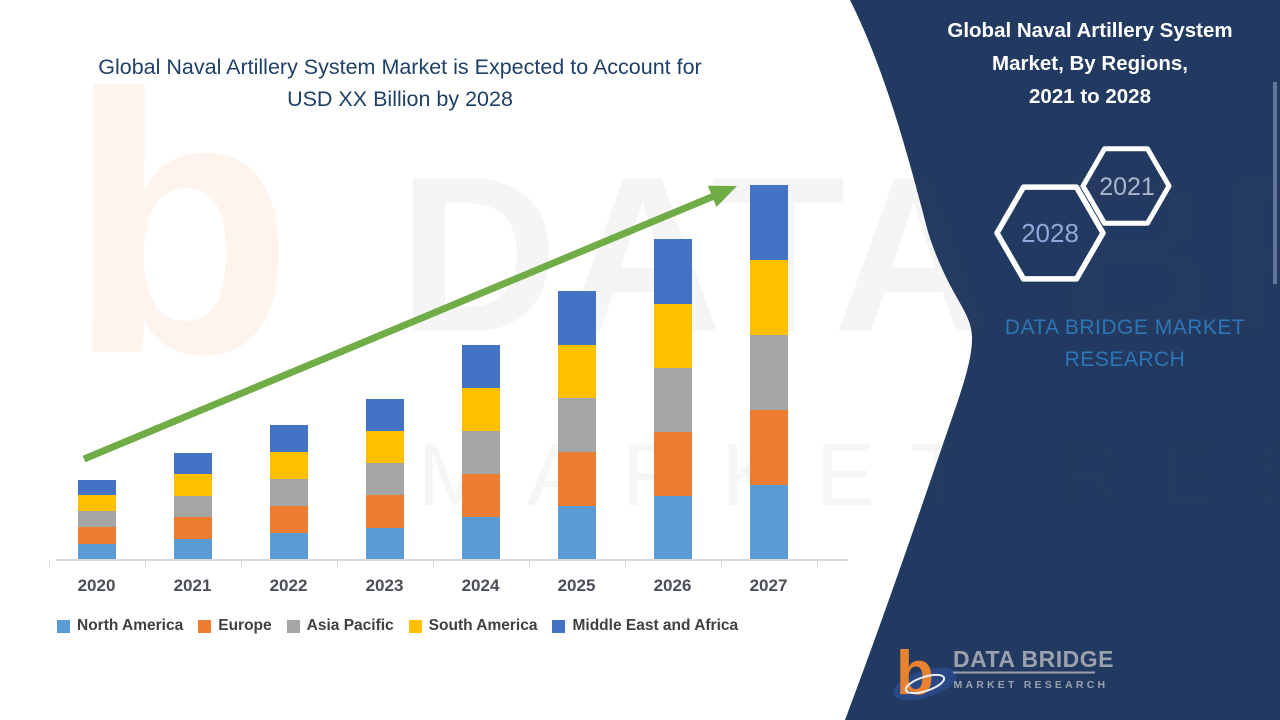 The height and width of the screenshot is (720, 1280). I want to click on x-axis-label-2022: 2022, so click(288, 585).